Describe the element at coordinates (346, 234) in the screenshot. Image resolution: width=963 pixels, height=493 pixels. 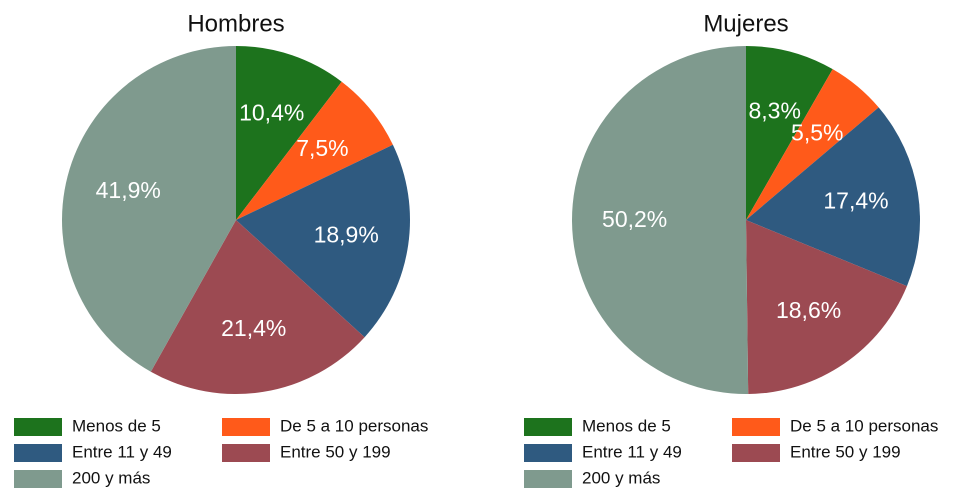
I see `slice-label: 18,9%` at that location.